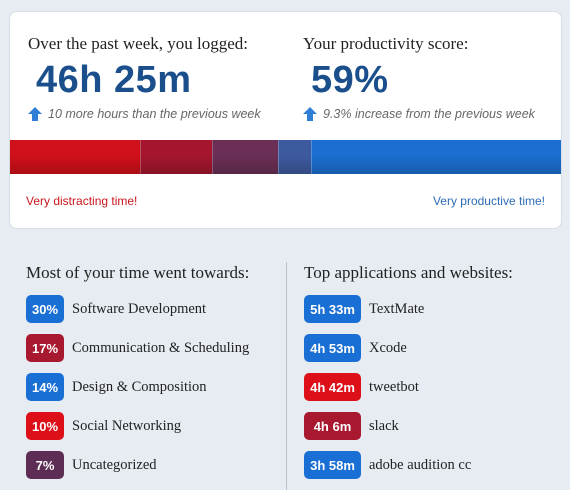 This screenshot has width=570, height=490. I want to click on column-divider, so click(286, 376).